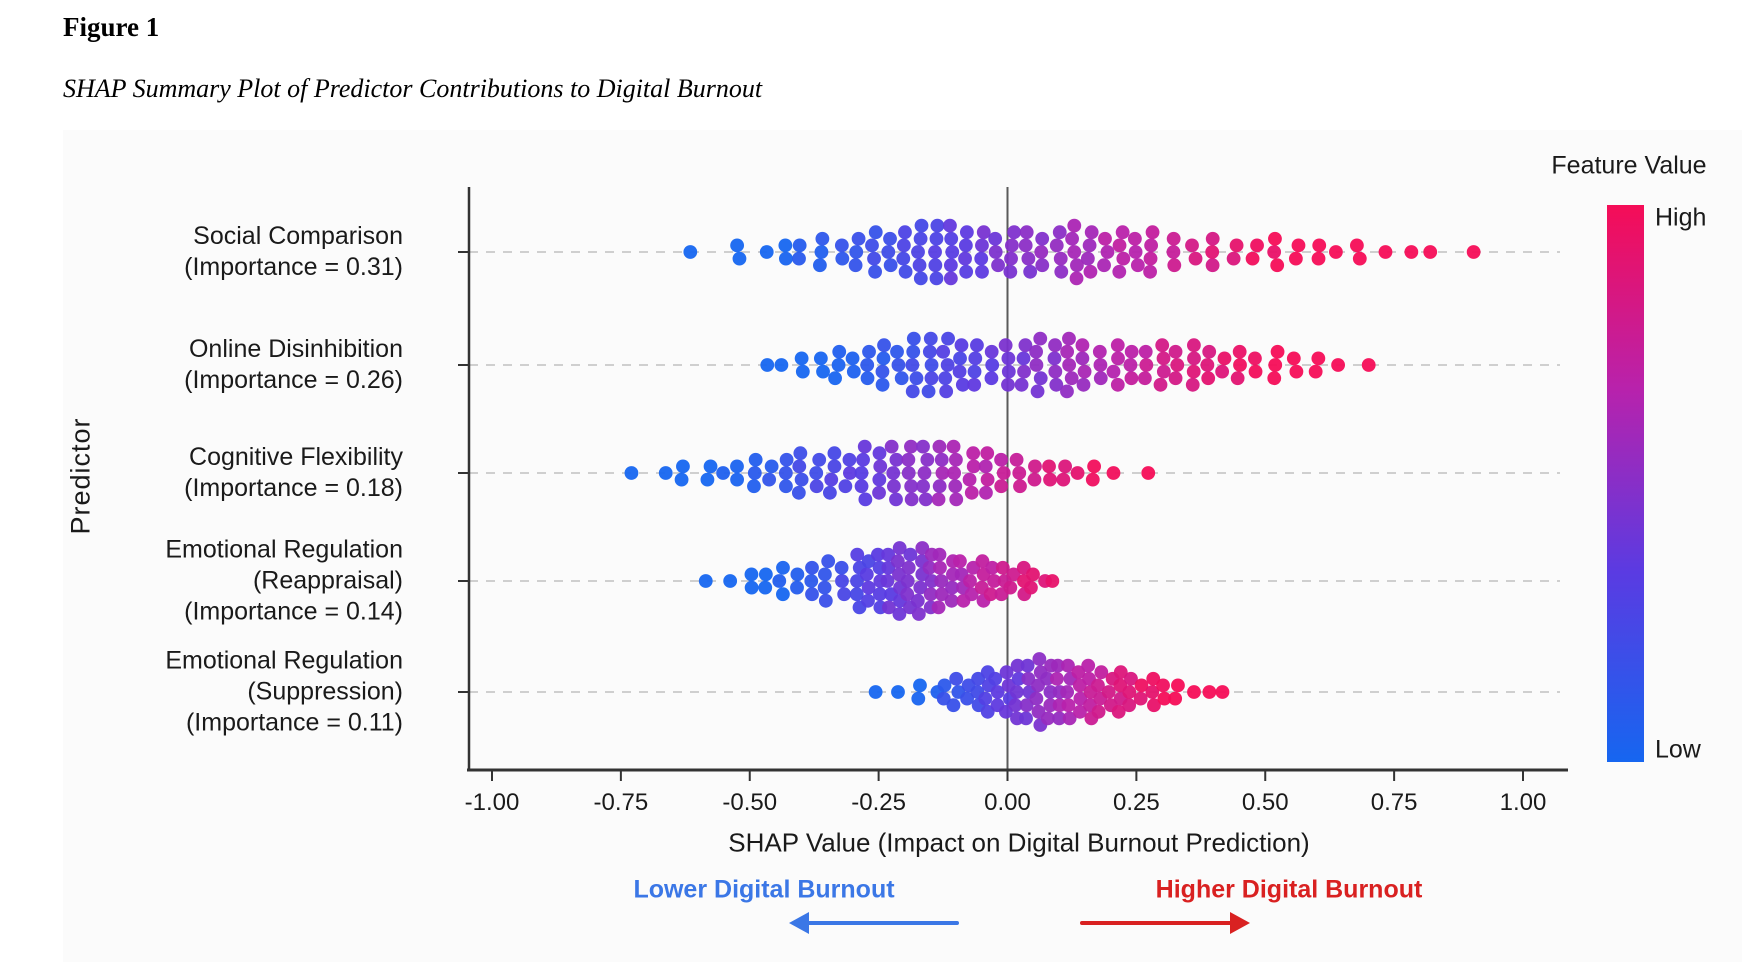 The image size is (1742, 962). Describe the element at coordinates (298, 236) in the screenshot. I see `predictor-label-line: Social Comparison` at that location.